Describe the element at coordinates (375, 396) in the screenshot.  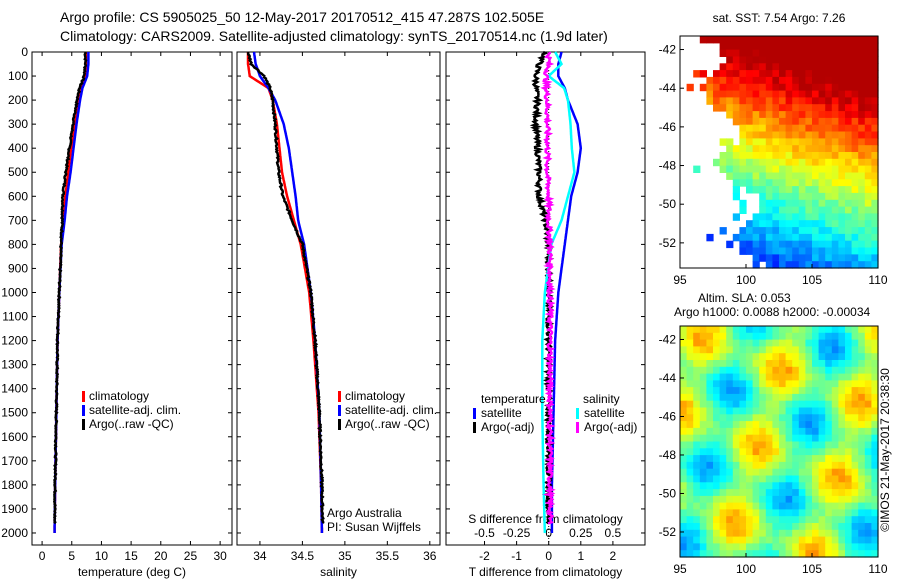
I see `legend-label: climatology` at that location.